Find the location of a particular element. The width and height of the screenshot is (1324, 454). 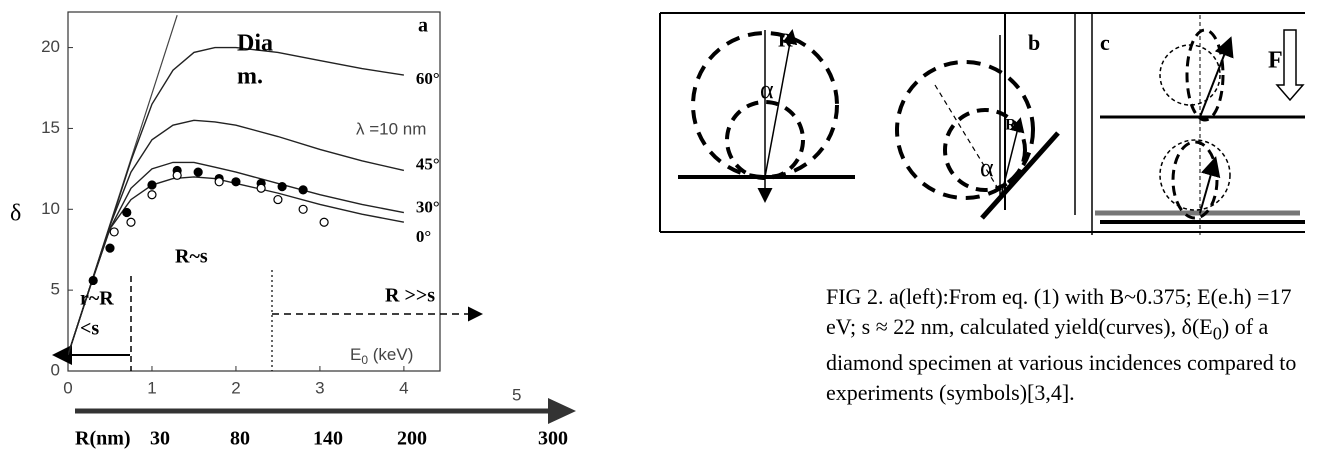

y-tick-label: 20 is located at coordinates (50, 46).